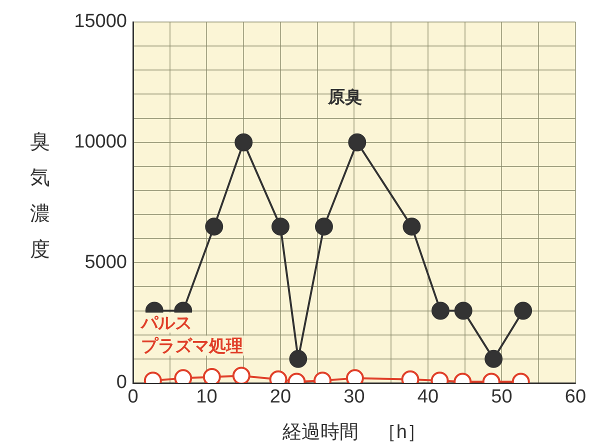  I want to click on y-tick-label: 10000, so click(100, 142).